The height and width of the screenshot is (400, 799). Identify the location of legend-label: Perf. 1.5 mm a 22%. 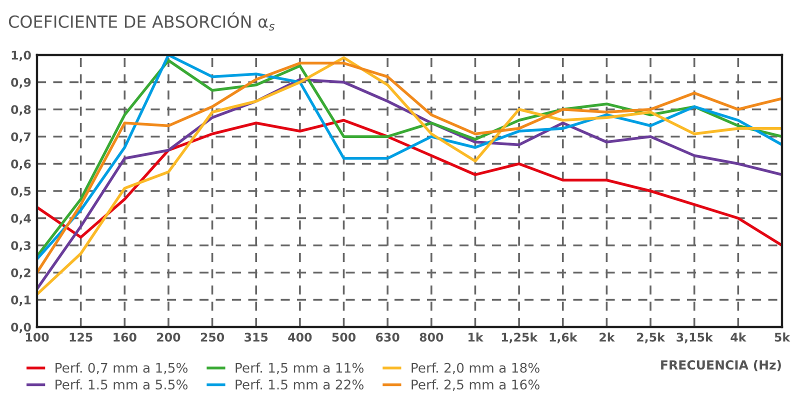
(300, 384).